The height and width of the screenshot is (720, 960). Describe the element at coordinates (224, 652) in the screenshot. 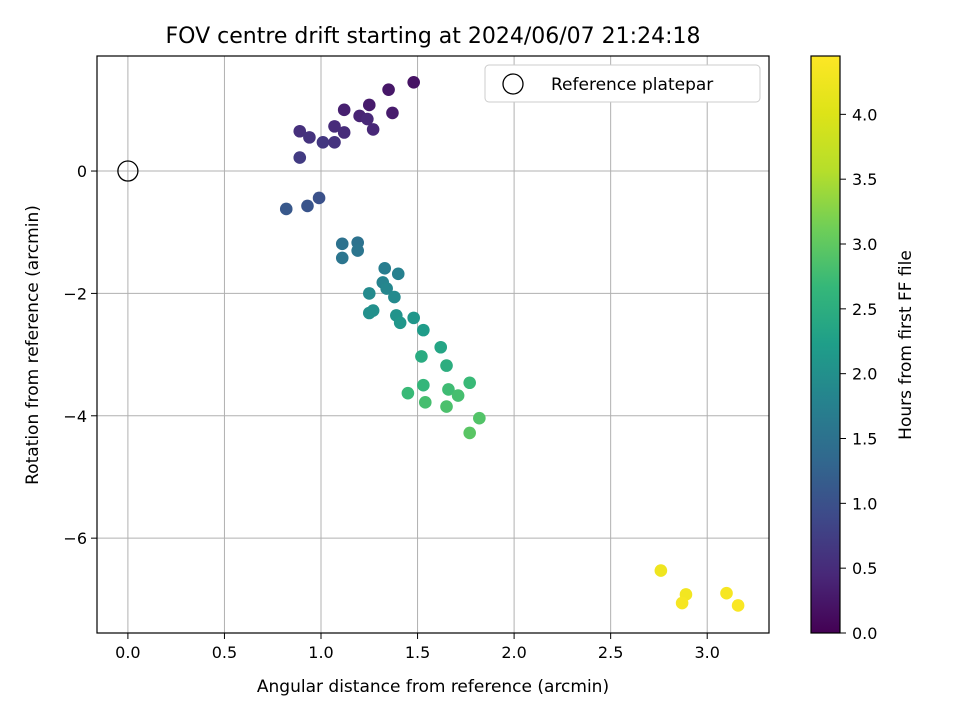

I see `x-tick-label: 0.5` at that location.